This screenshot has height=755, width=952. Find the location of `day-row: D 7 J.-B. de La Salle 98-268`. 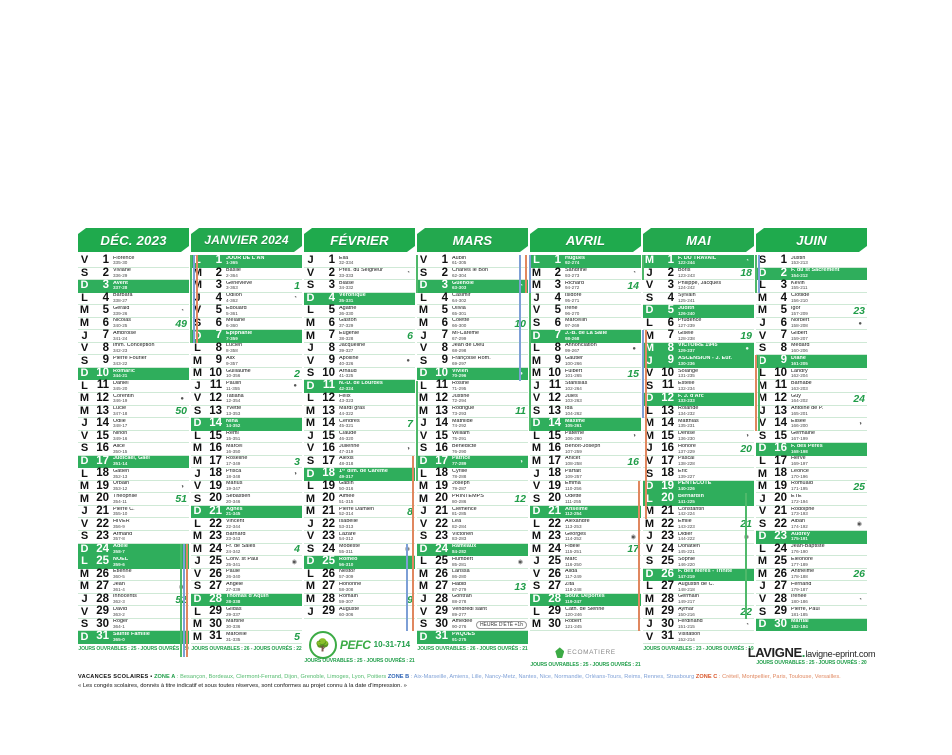

day-row: D 7 J.-B. de La Salle 98-268 is located at coordinates (585, 336).